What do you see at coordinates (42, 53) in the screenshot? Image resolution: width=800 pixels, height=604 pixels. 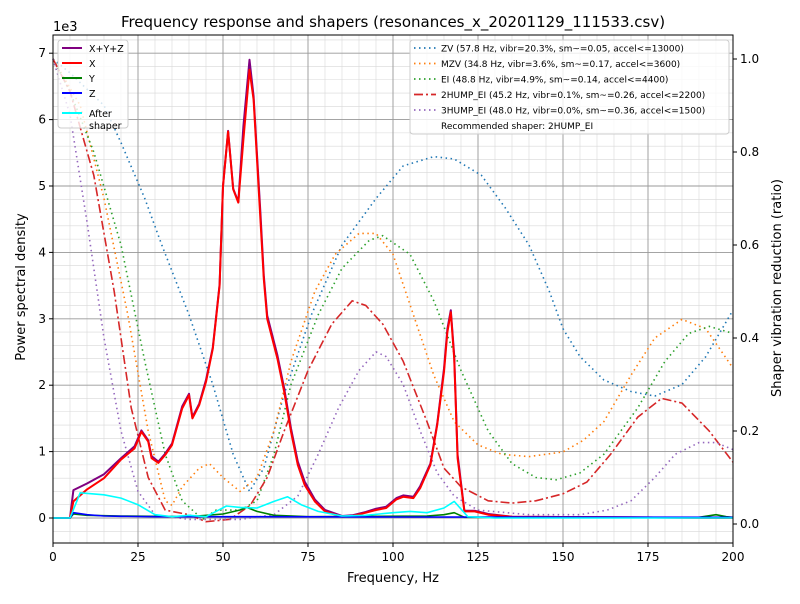 I see `y-tick-label: 7` at bounding box center [42, 53].